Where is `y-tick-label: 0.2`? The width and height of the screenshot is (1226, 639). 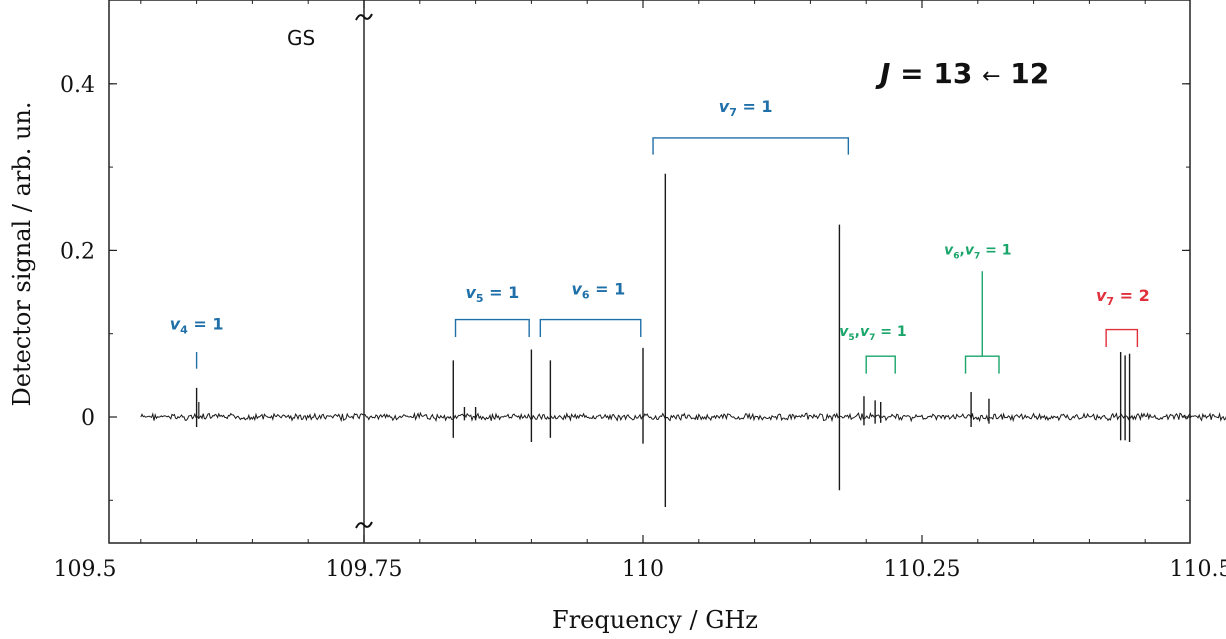
y-tick-label: 0.2 is located at coordinates (77, 251).